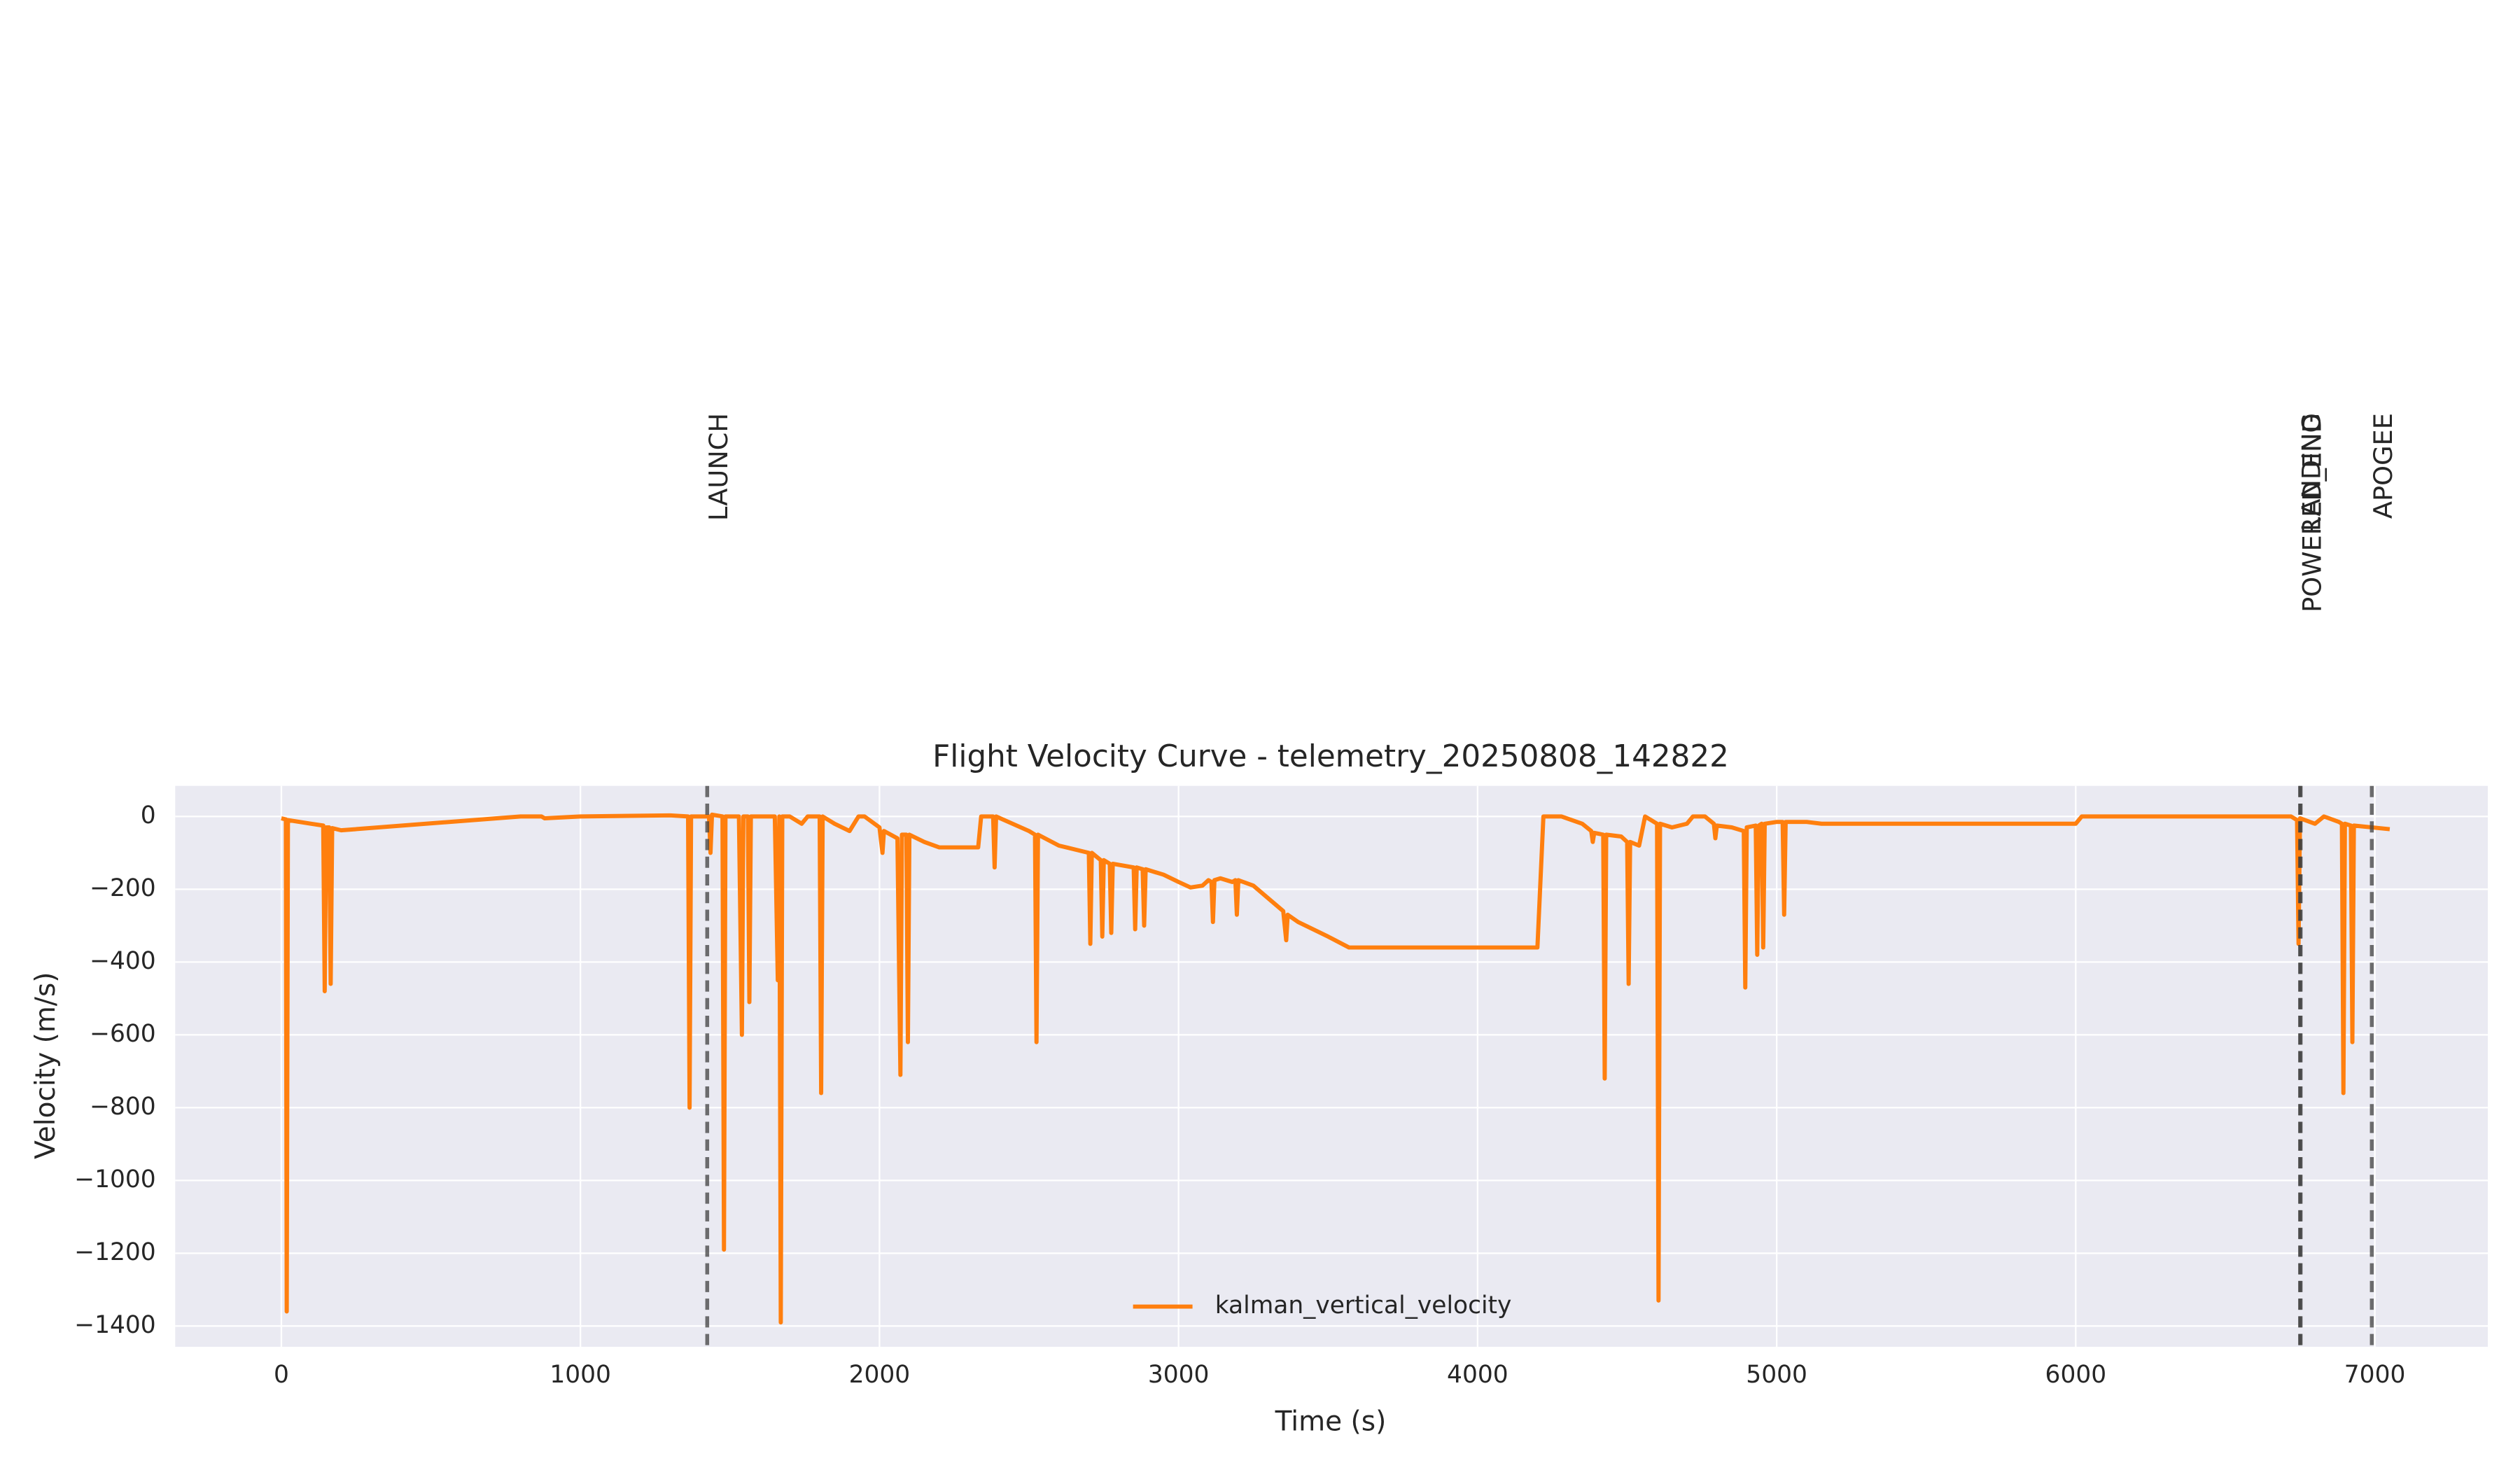  What do you see at coordinates (281, 1375) in the screenshot?
I see `x-tick-label: 0` at bounding box center [281, 1375].